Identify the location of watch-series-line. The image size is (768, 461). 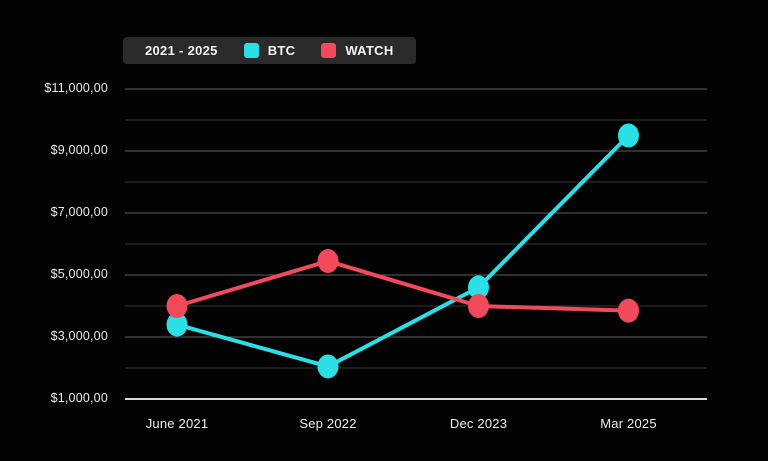
(403, 286).